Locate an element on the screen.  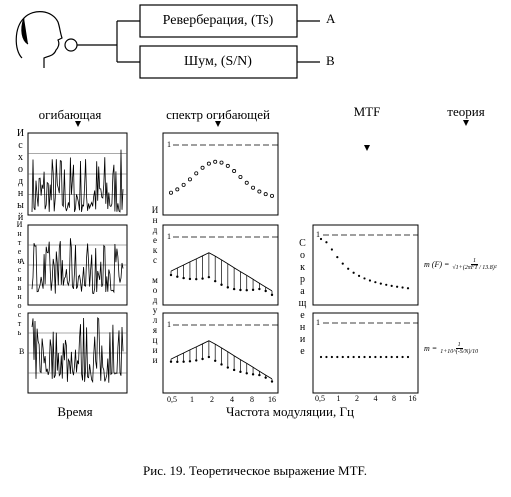
output-label: A is located at coordinates (331, 18).